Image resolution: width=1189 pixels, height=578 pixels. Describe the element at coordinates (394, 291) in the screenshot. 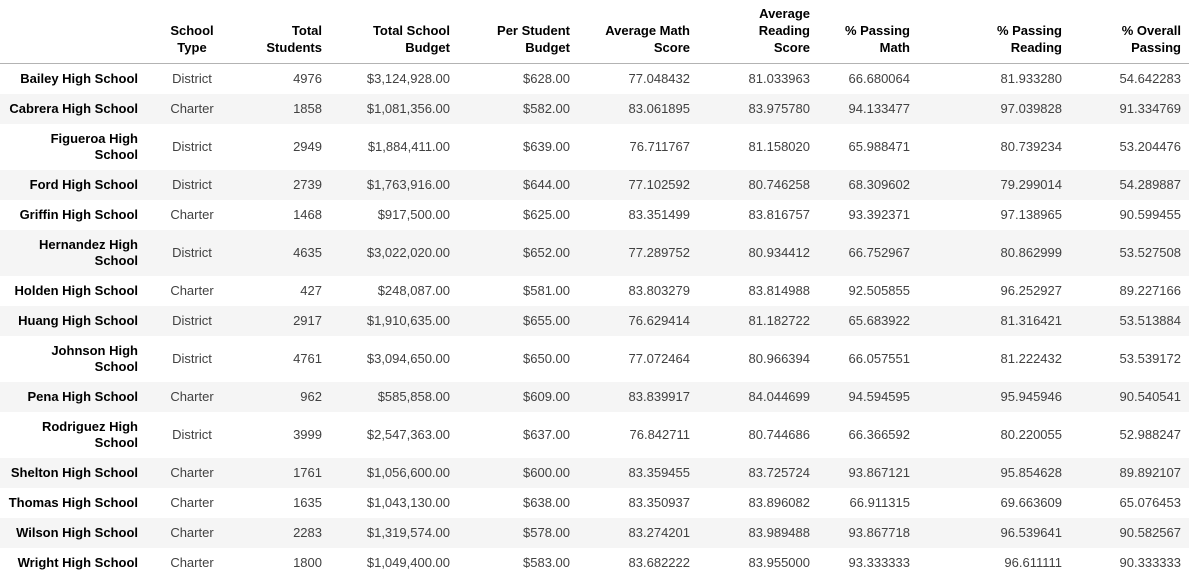

I see `cell-total-school-budget: $248,087.00` at that location.